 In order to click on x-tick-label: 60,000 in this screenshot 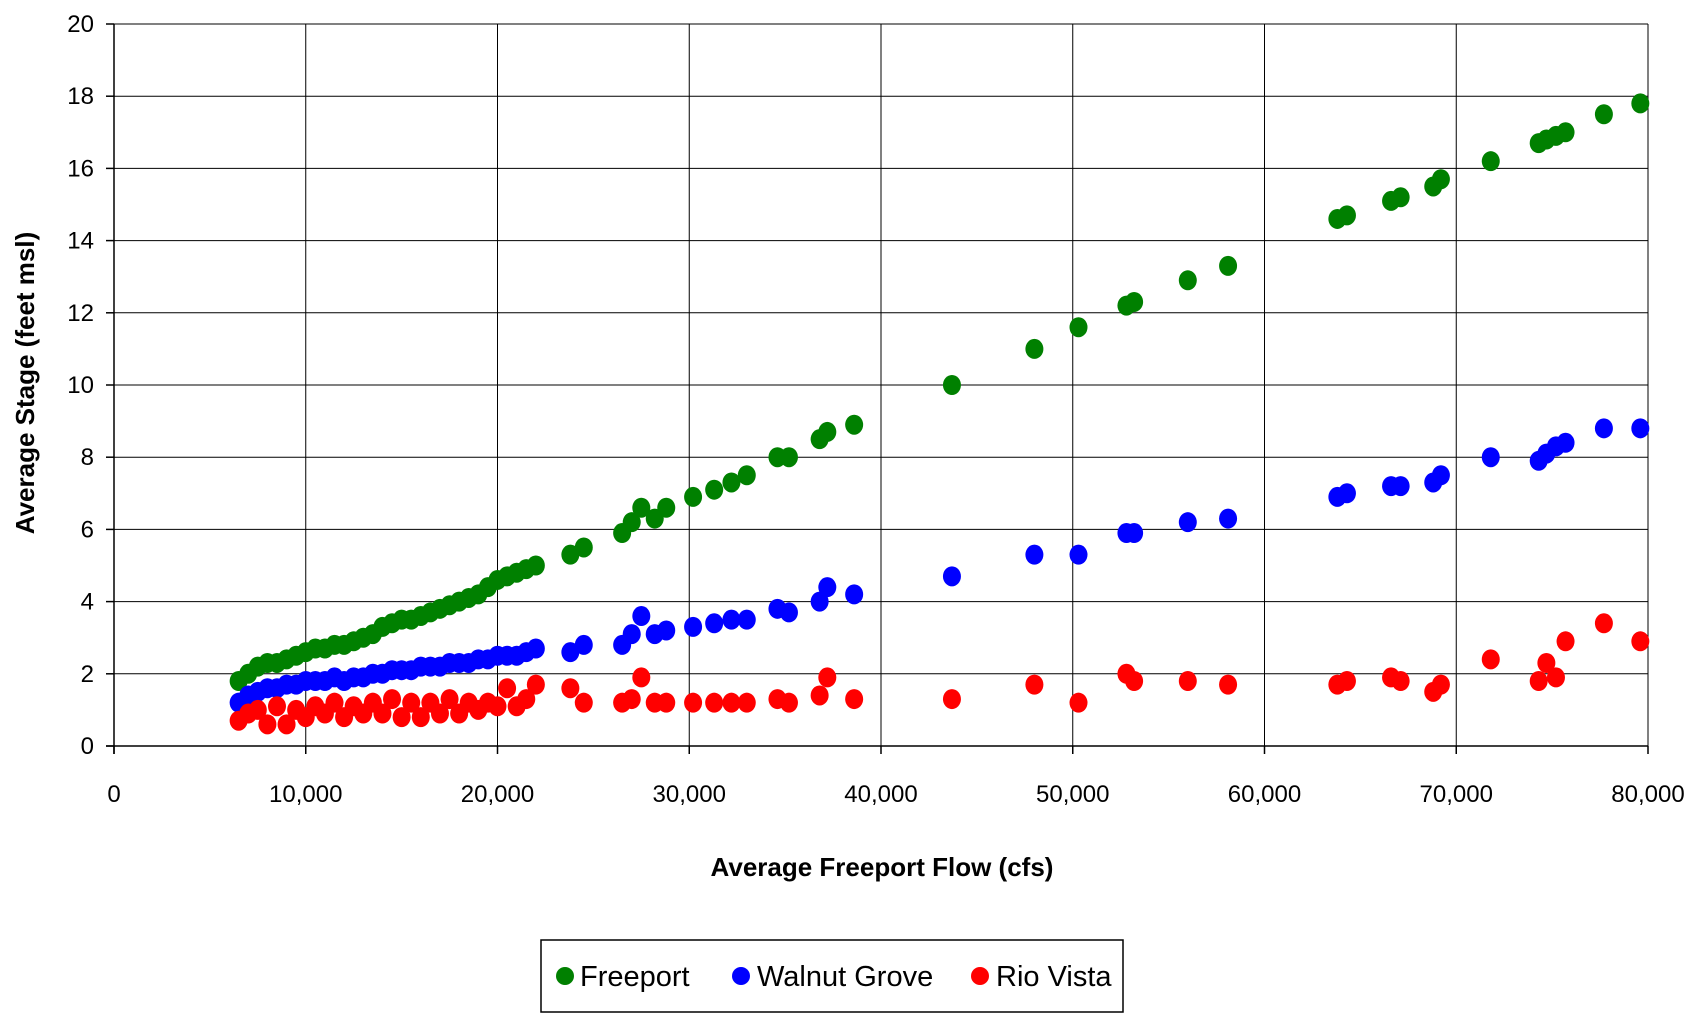, I will do `click(1264, 794)`.